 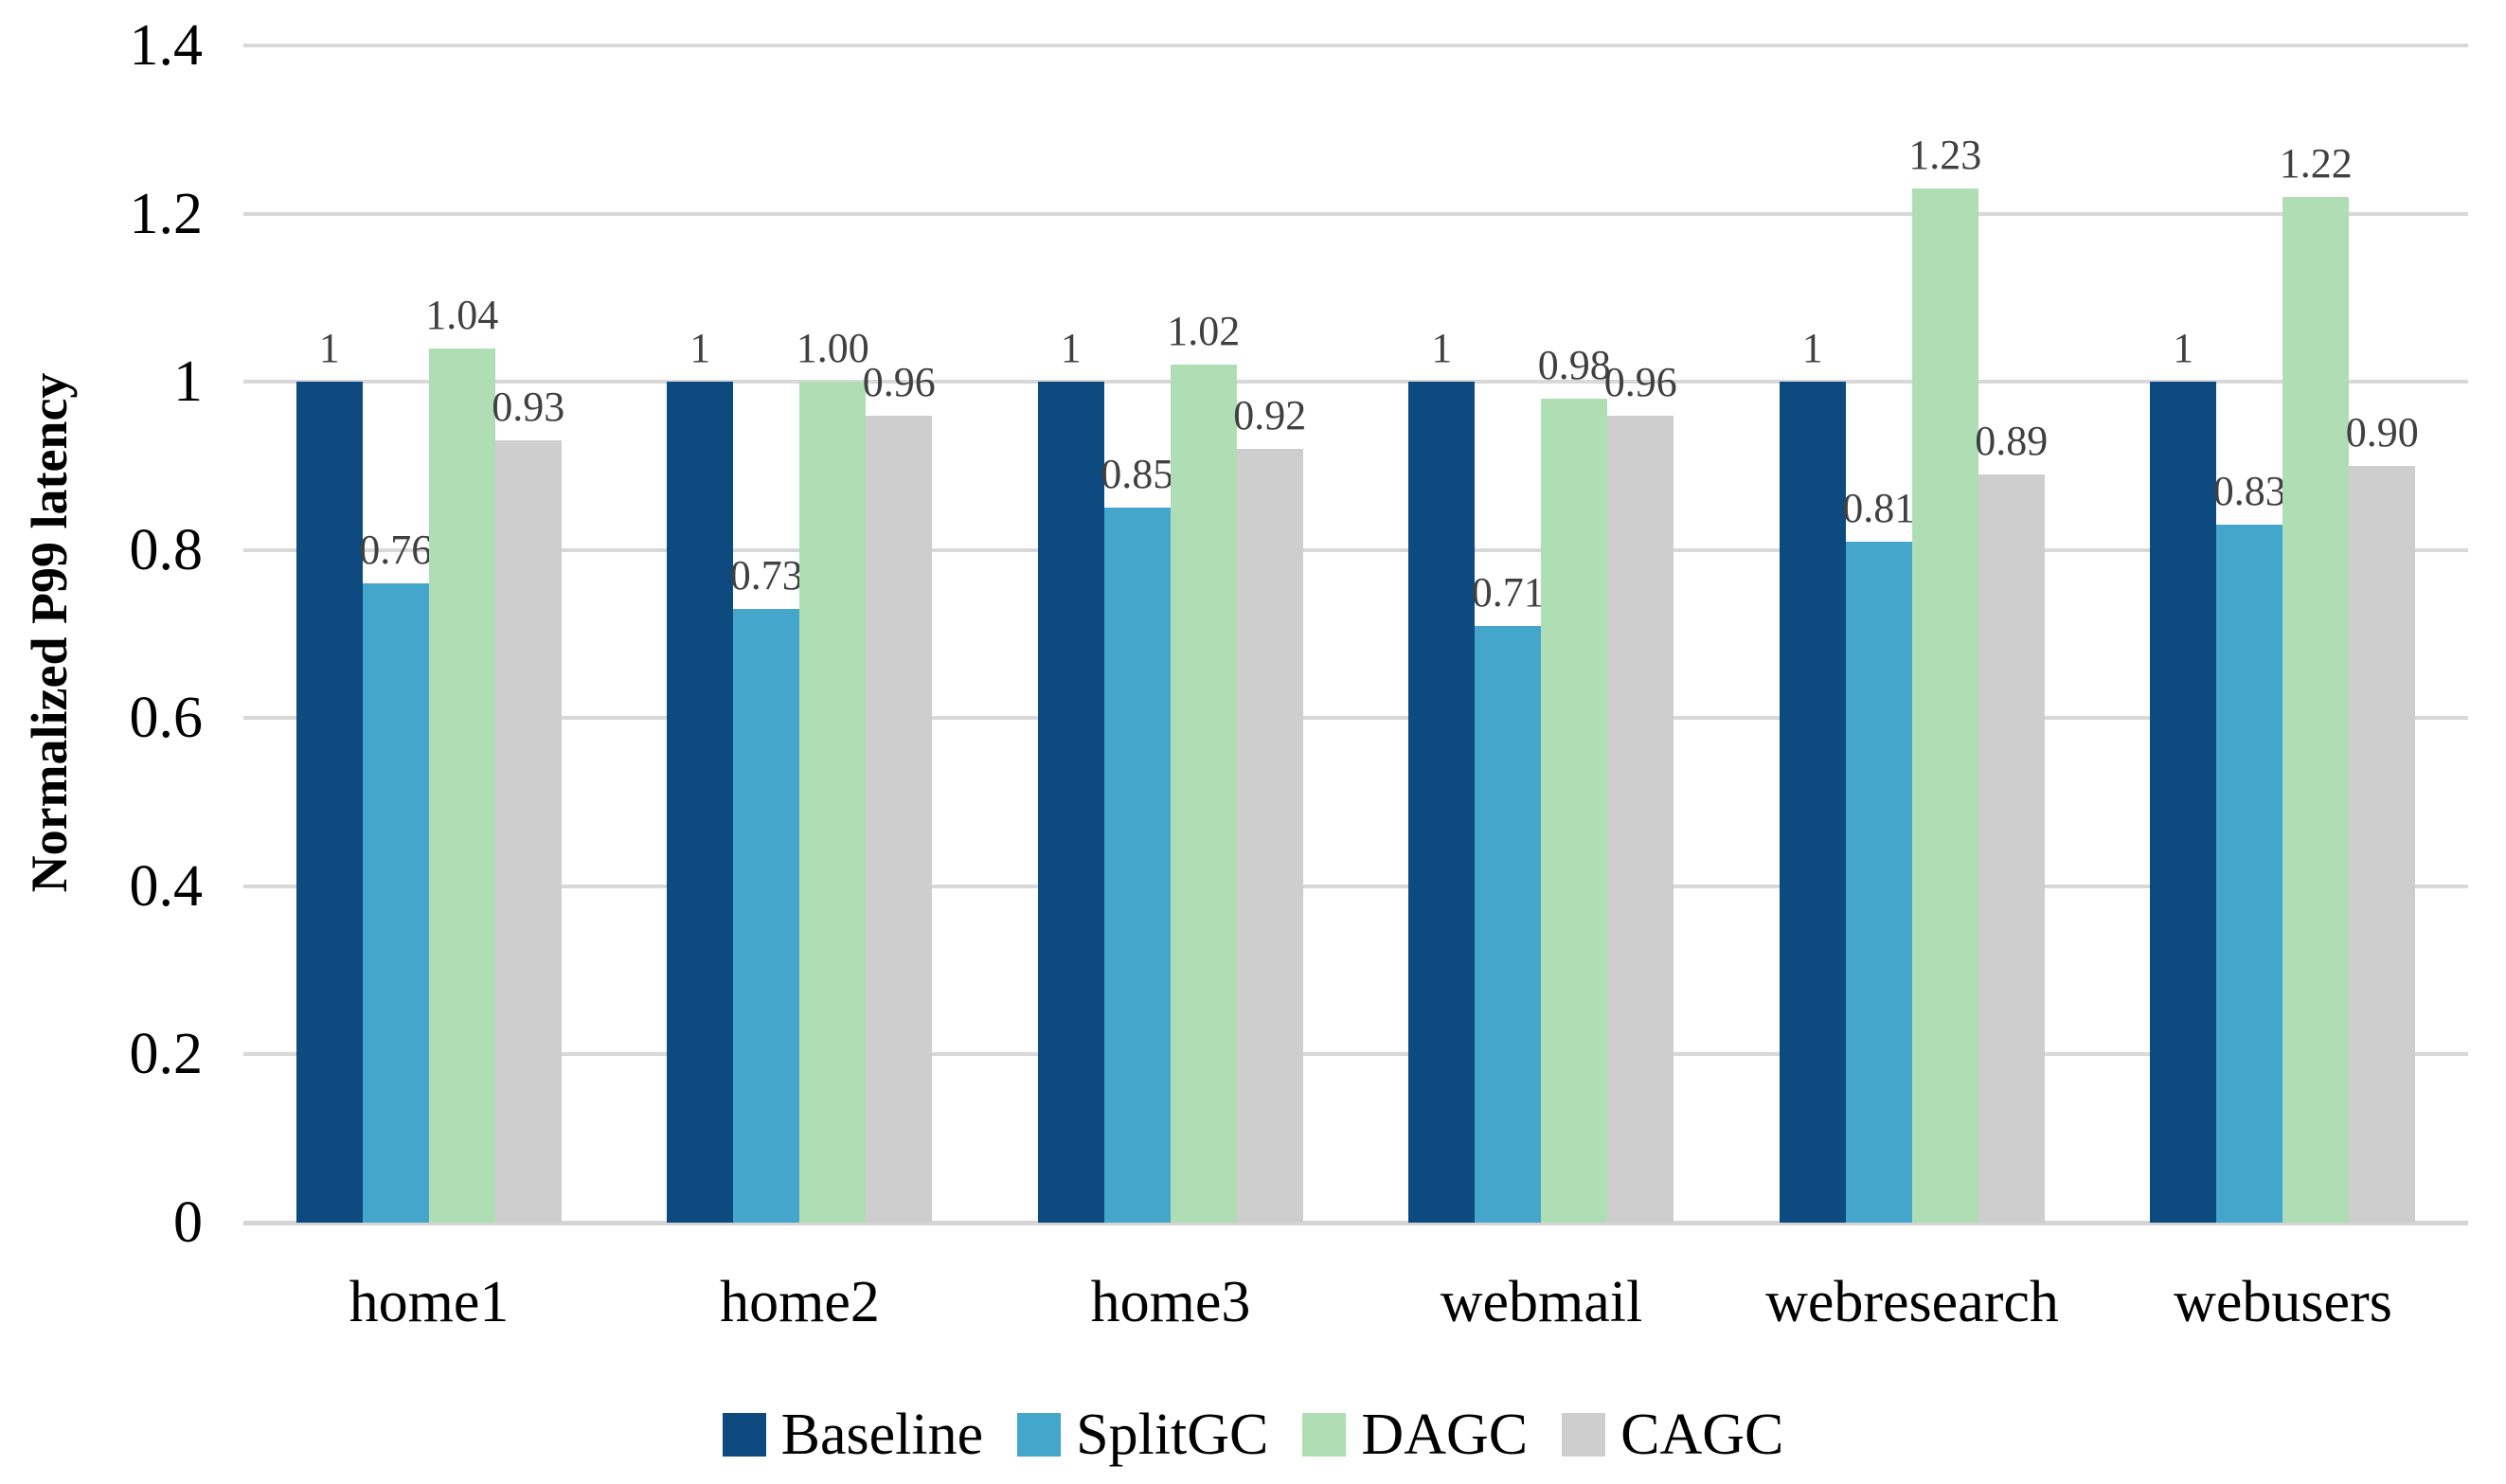 I want to click on bar-cagc-home1, so click(x=528, y=831).